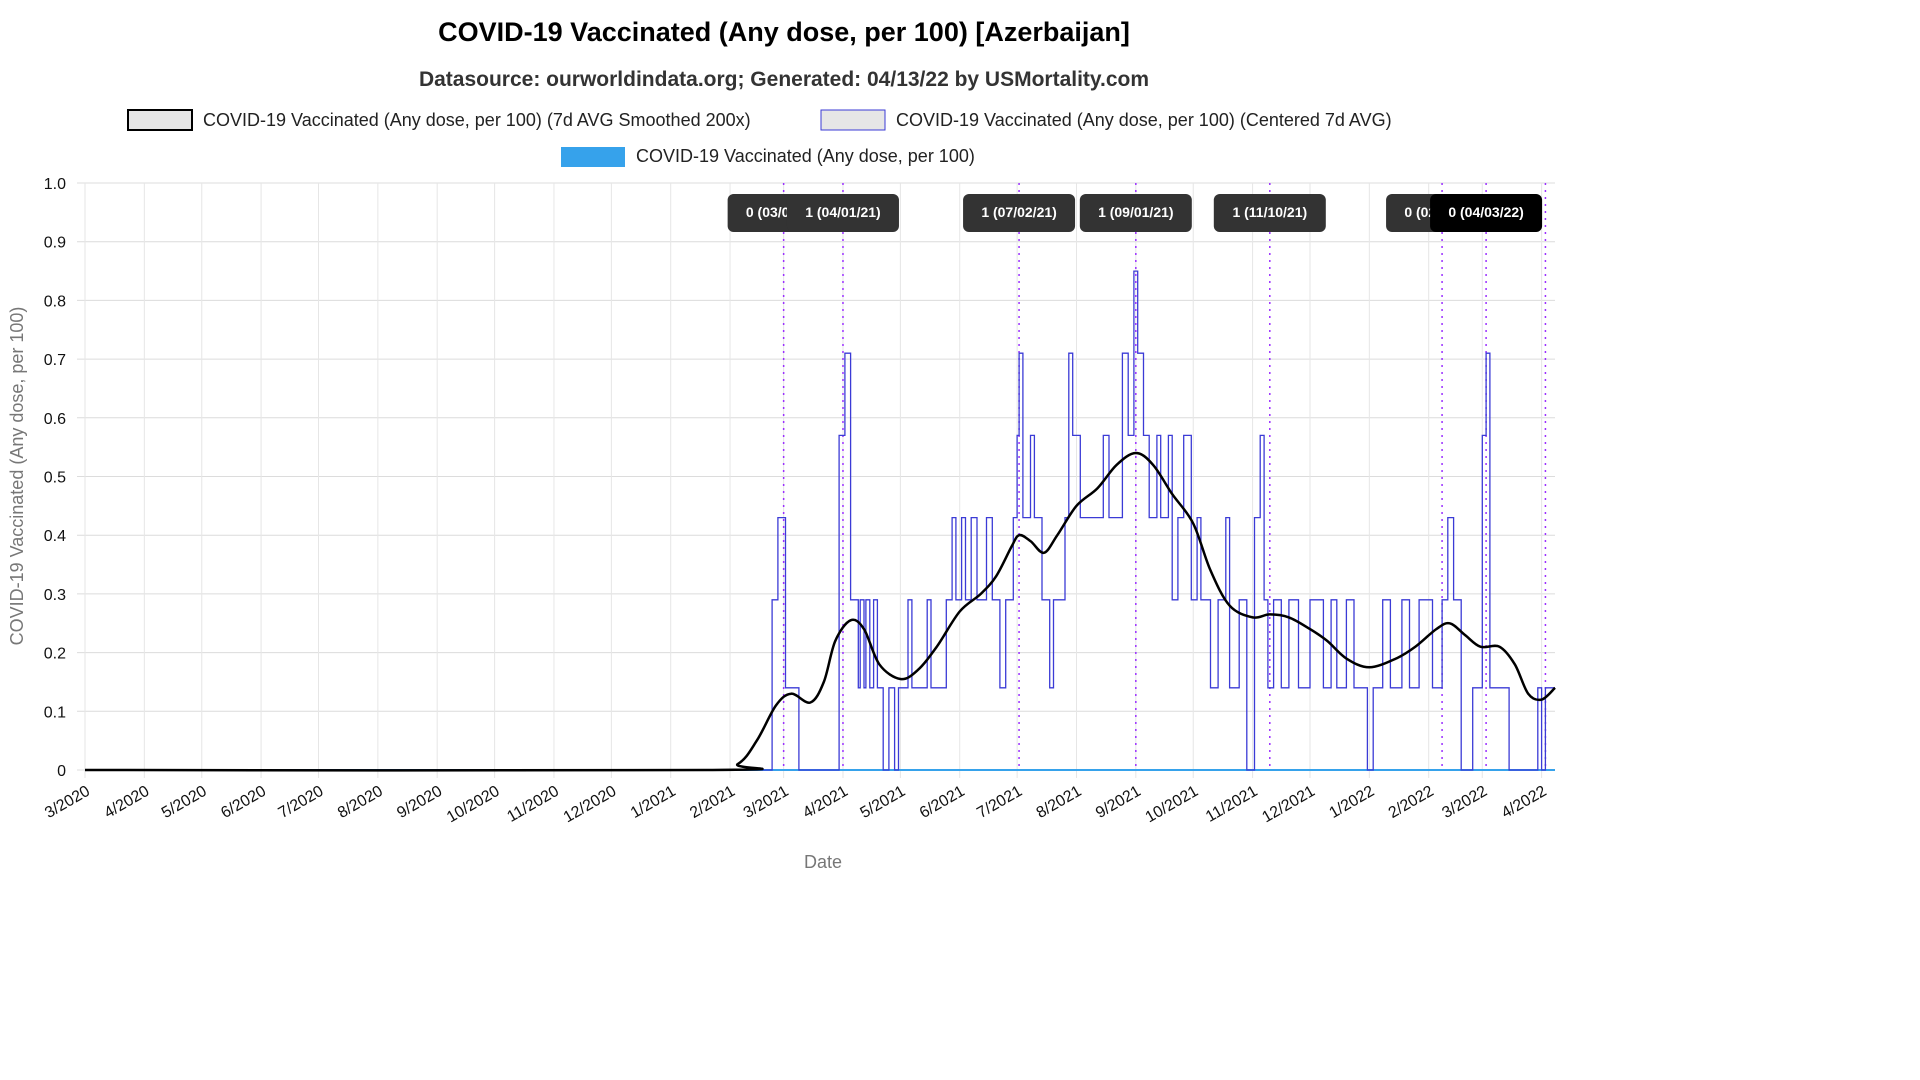  I want to click on y-tick-label: 0.4, so click(55, 536).